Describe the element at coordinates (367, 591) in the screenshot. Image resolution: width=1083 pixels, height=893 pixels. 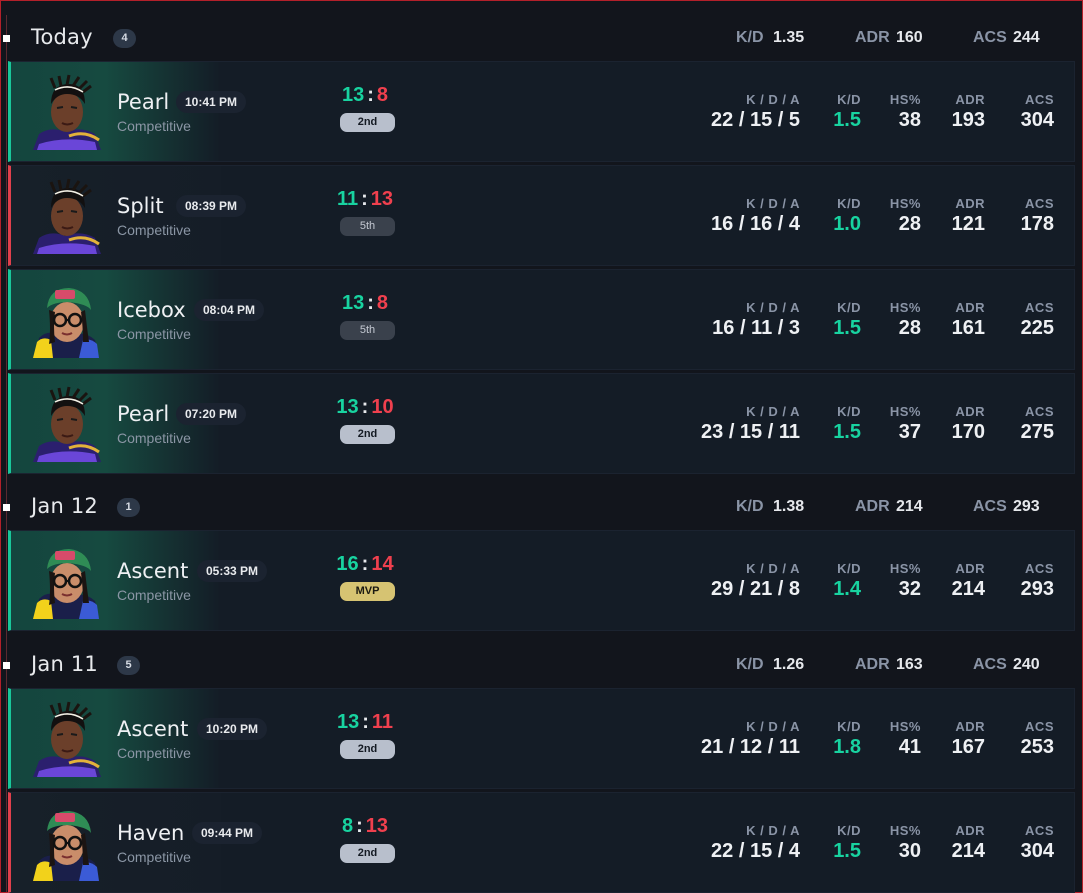
I see `placement-badge: MVP` at that location.